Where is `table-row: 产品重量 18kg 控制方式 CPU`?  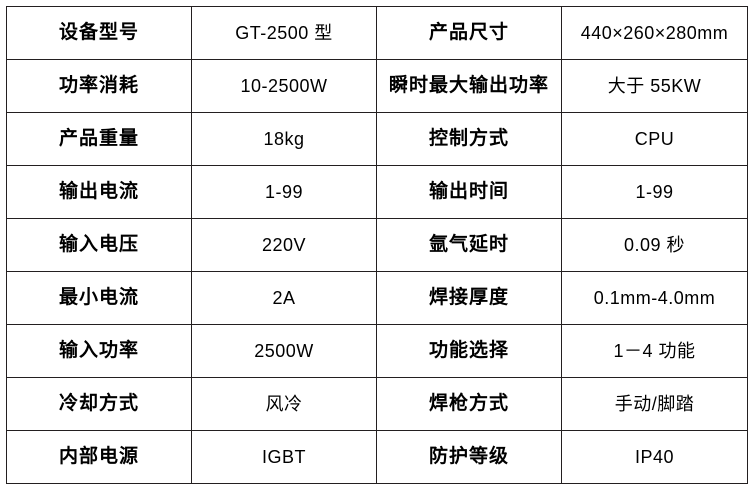 table-row: 产品重量 18kg 控制方式 CPU is located at coordinates (377, 139).